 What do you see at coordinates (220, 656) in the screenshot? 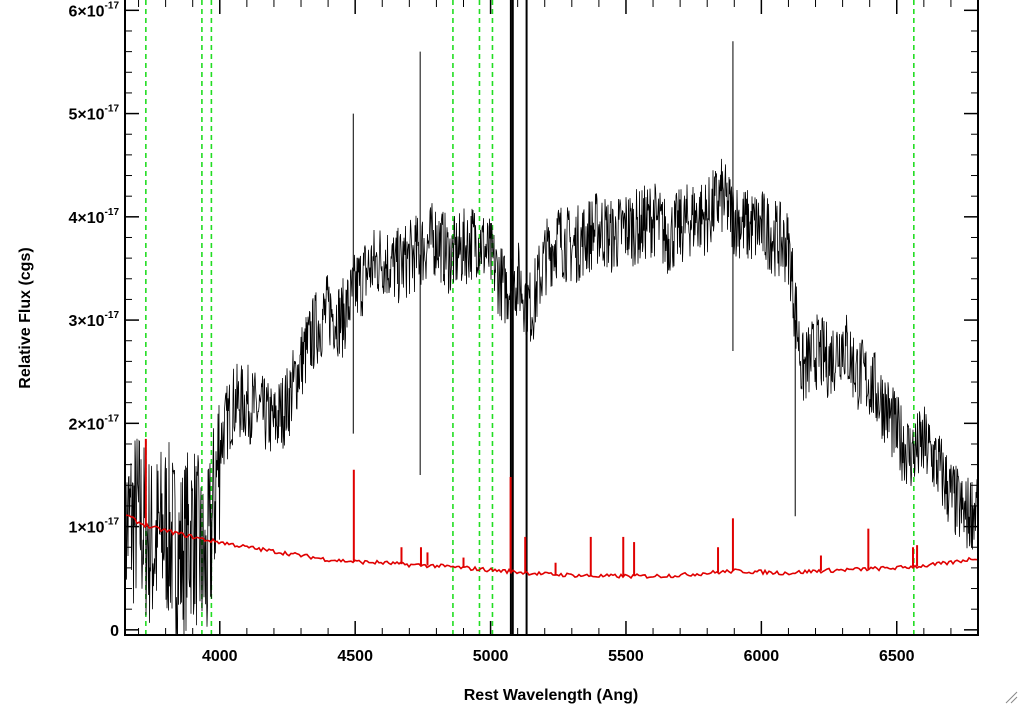
I see `x-tick-label: 4000` at bounding box center [220, 656].